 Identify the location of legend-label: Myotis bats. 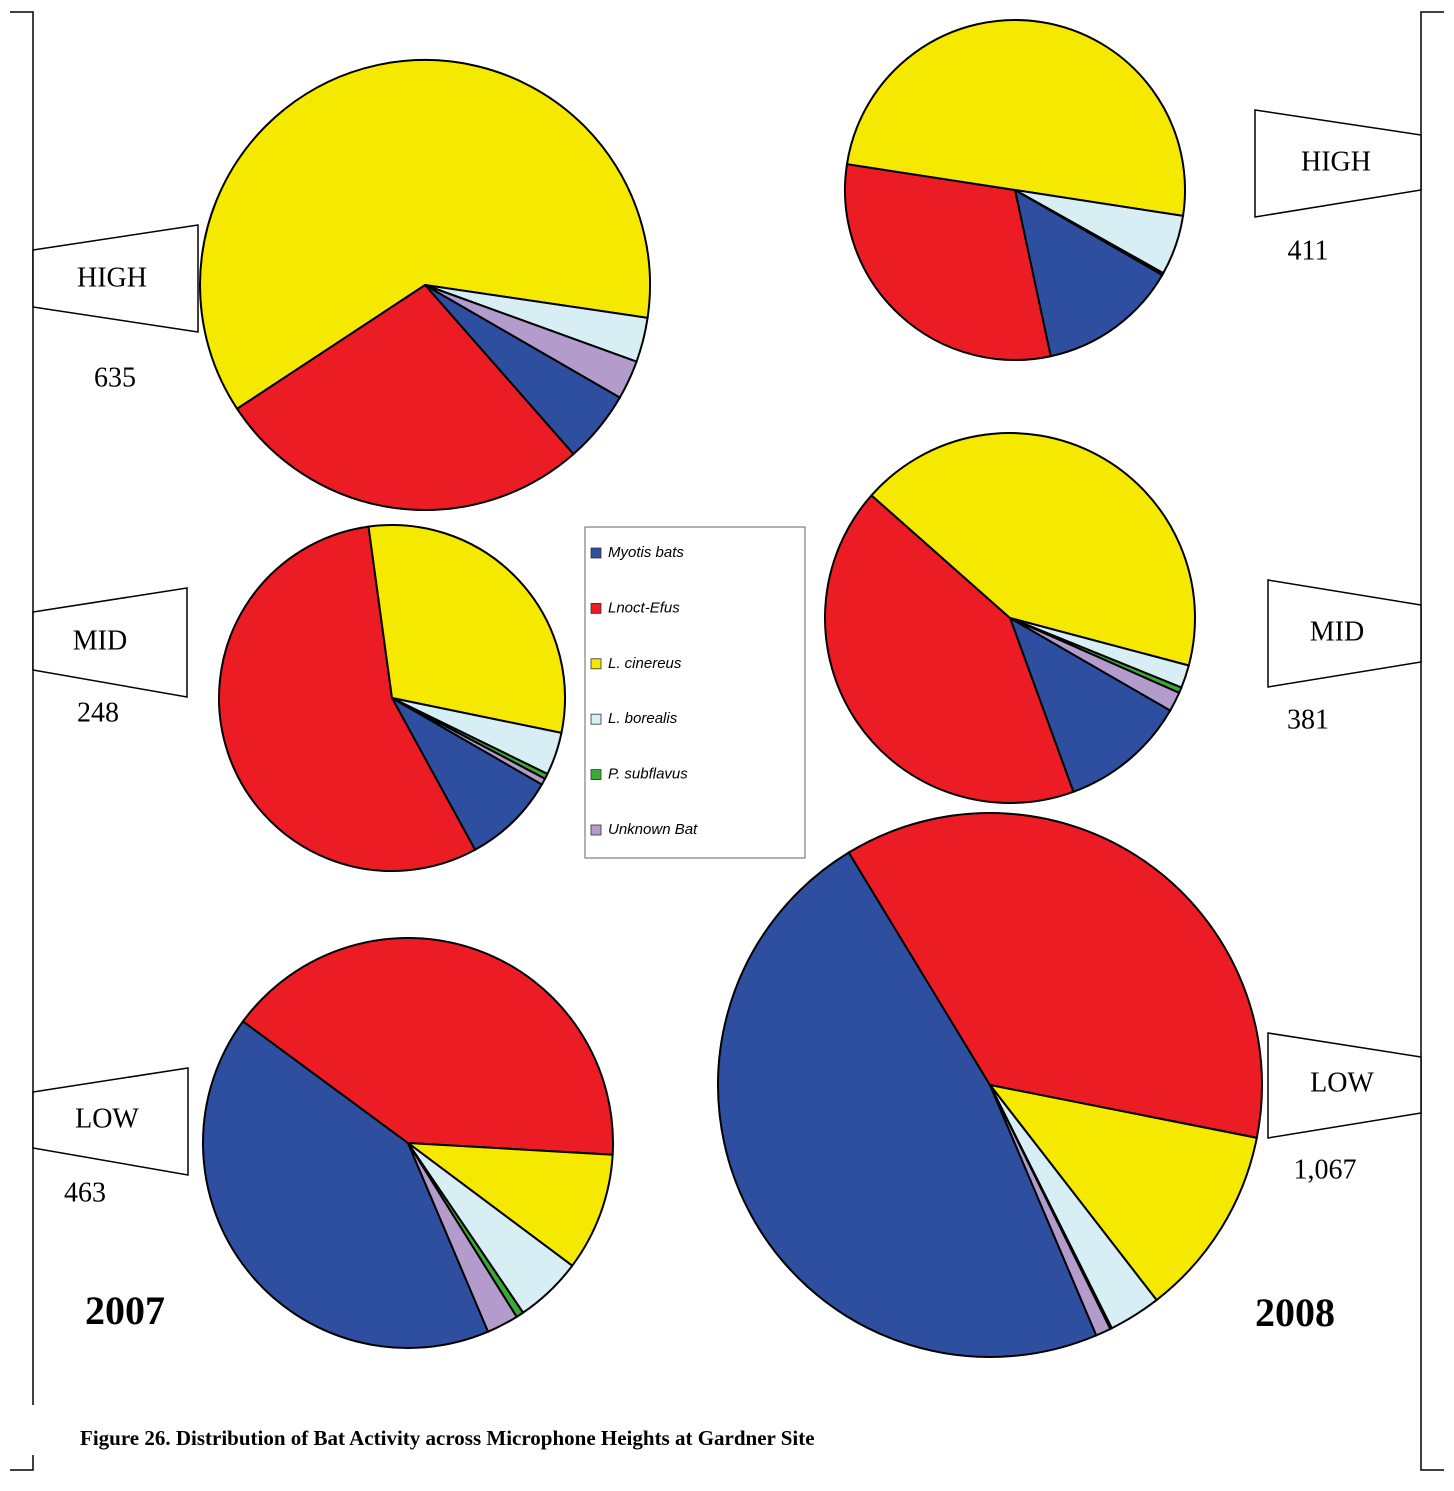
(646, 552).